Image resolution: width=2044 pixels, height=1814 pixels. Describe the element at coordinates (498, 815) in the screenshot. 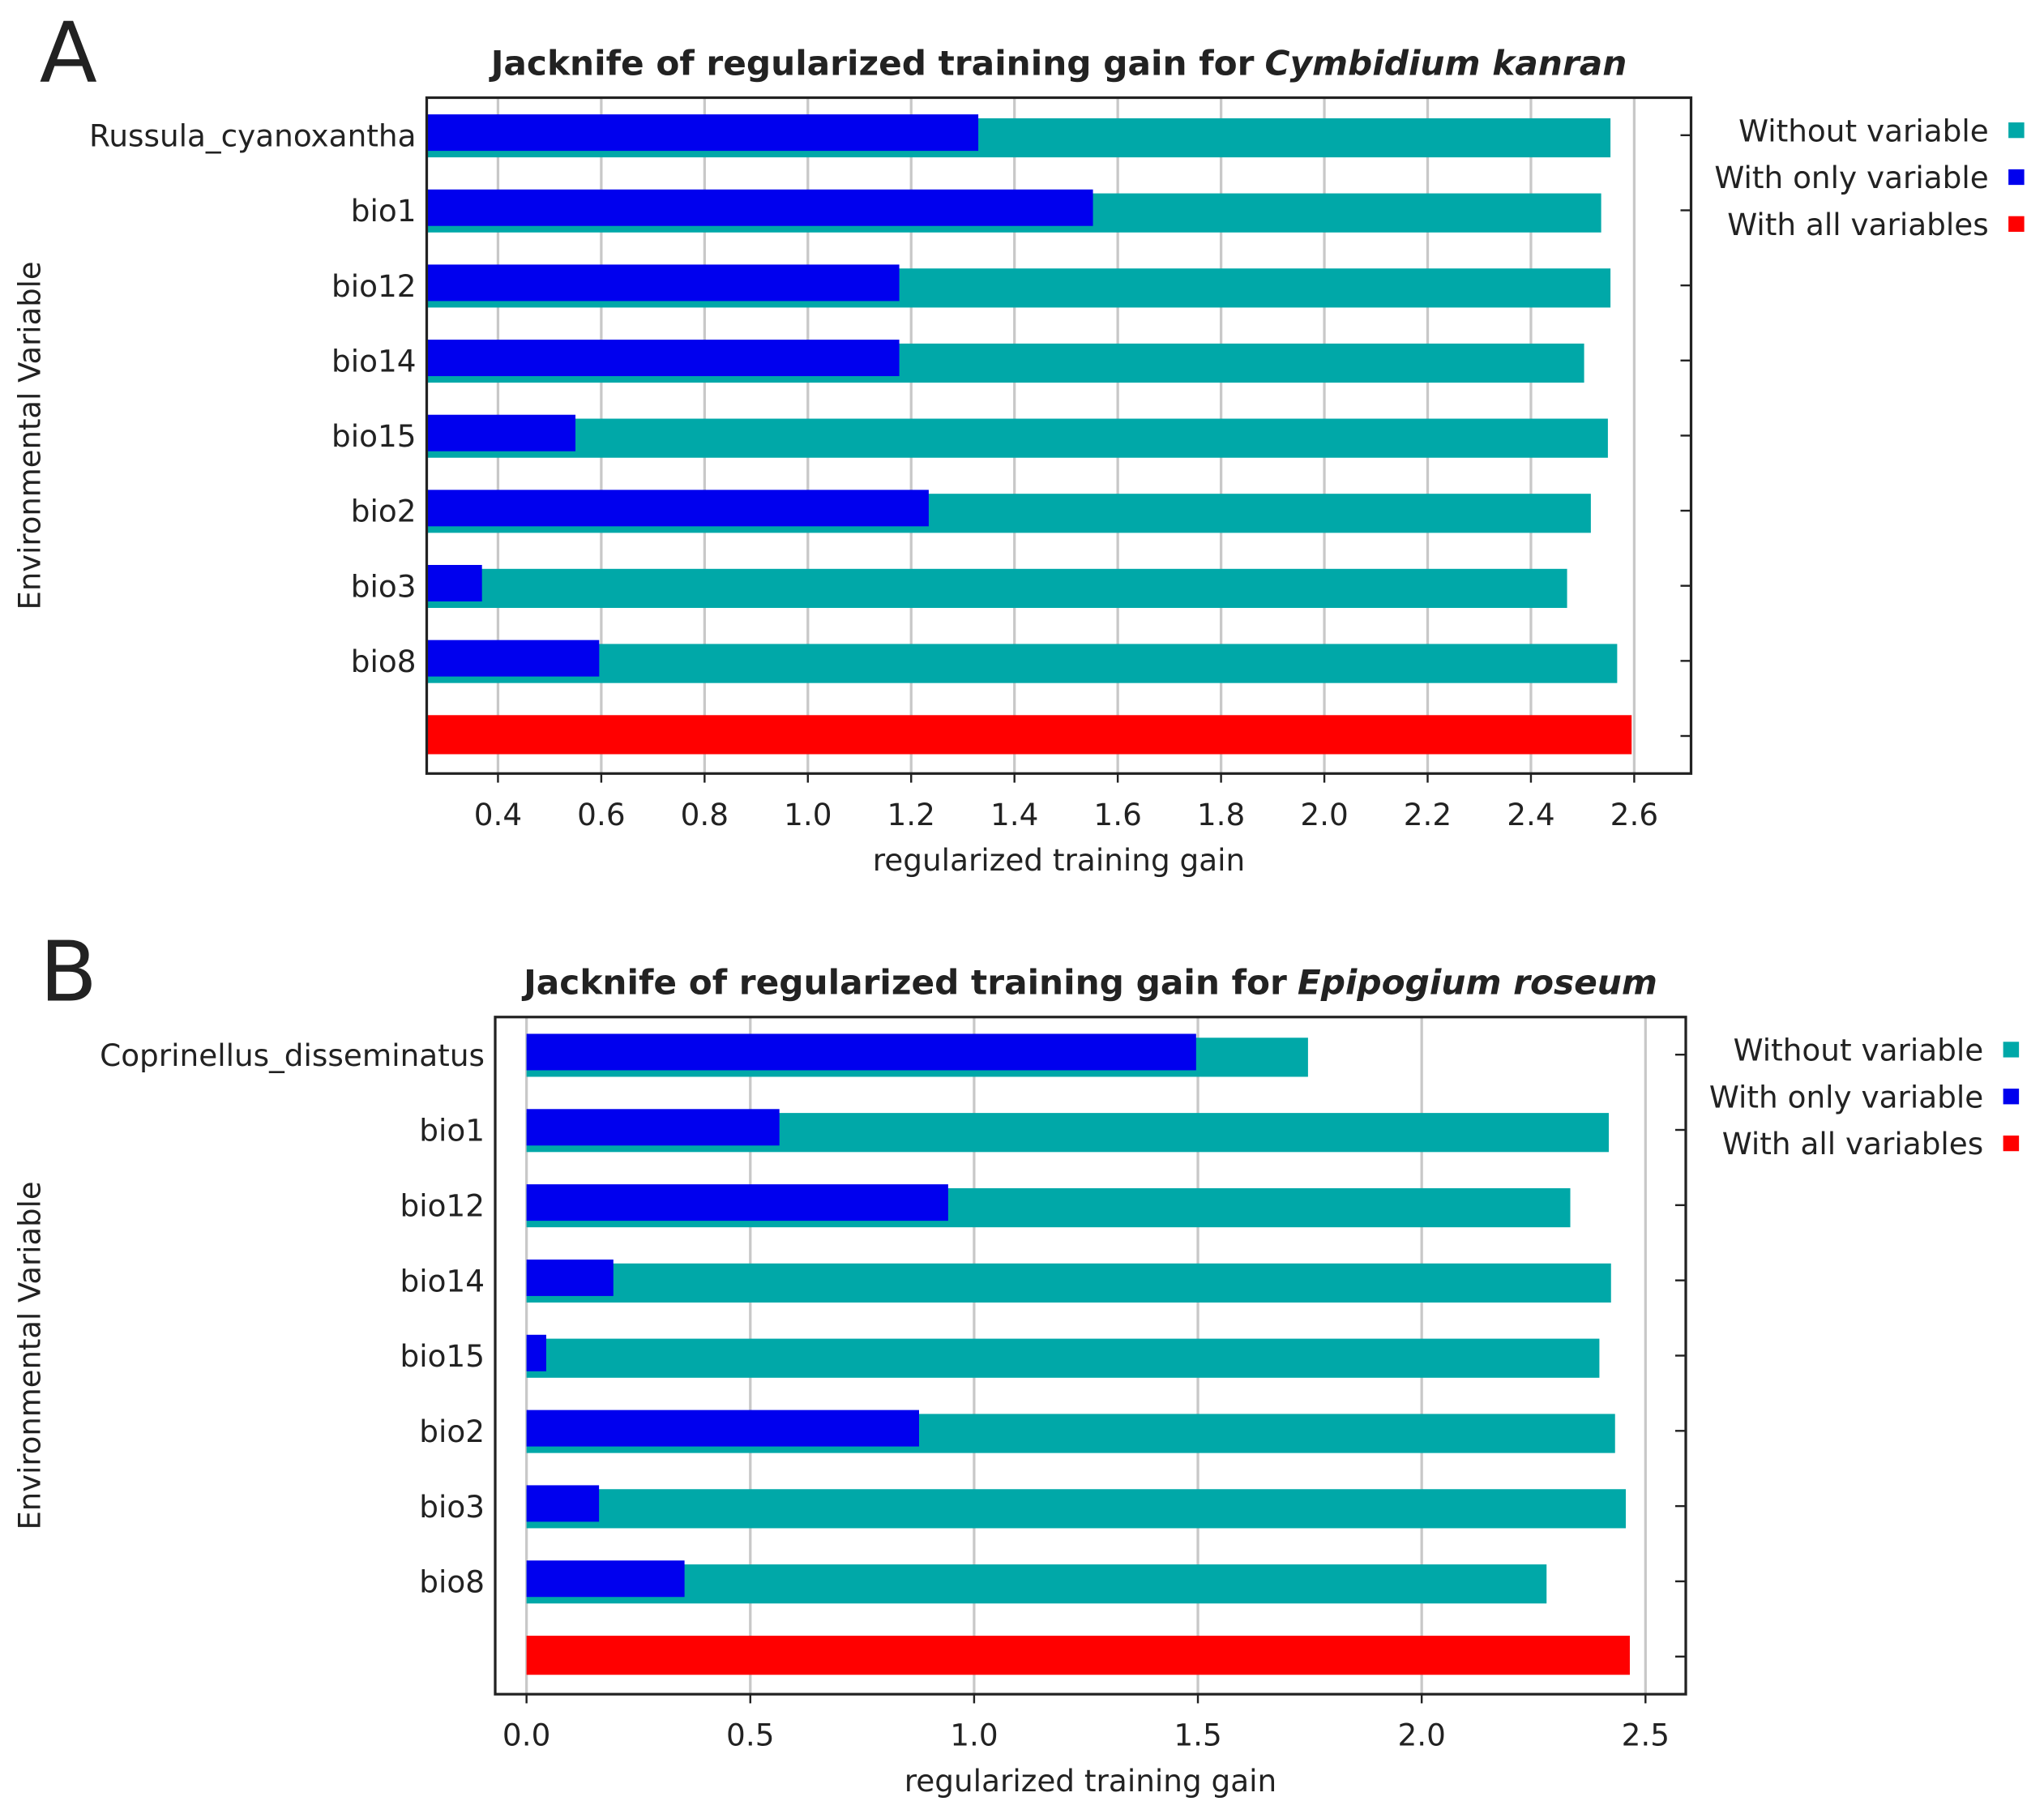

I see `x-tick-label: 0.4` at that location.